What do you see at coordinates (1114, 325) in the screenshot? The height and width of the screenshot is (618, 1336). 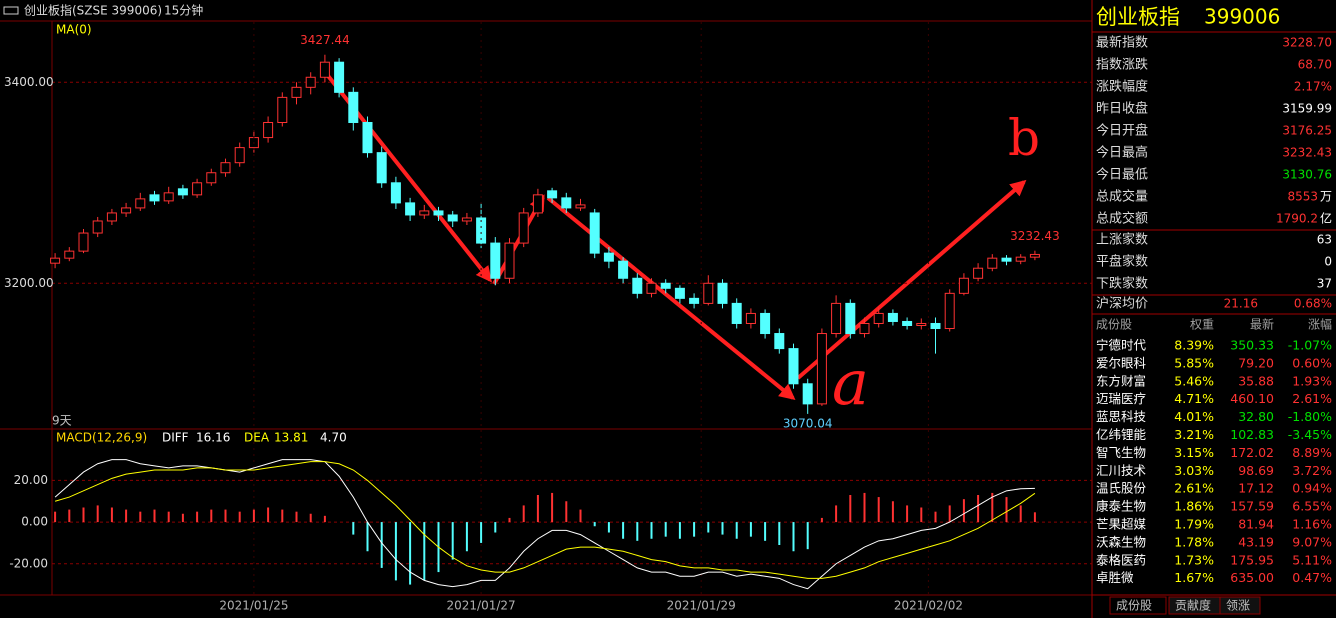 I see `column-header: 成份股` at bounding box center [1114, 325].